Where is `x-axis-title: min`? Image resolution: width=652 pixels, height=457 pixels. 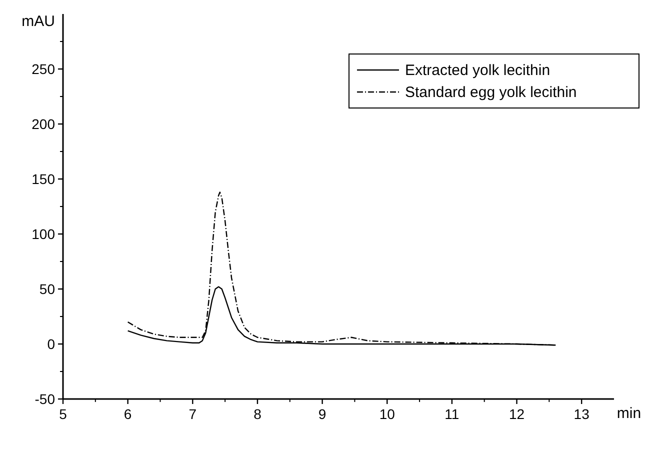
x-axis-title: min is located at coordinates (629, 413).